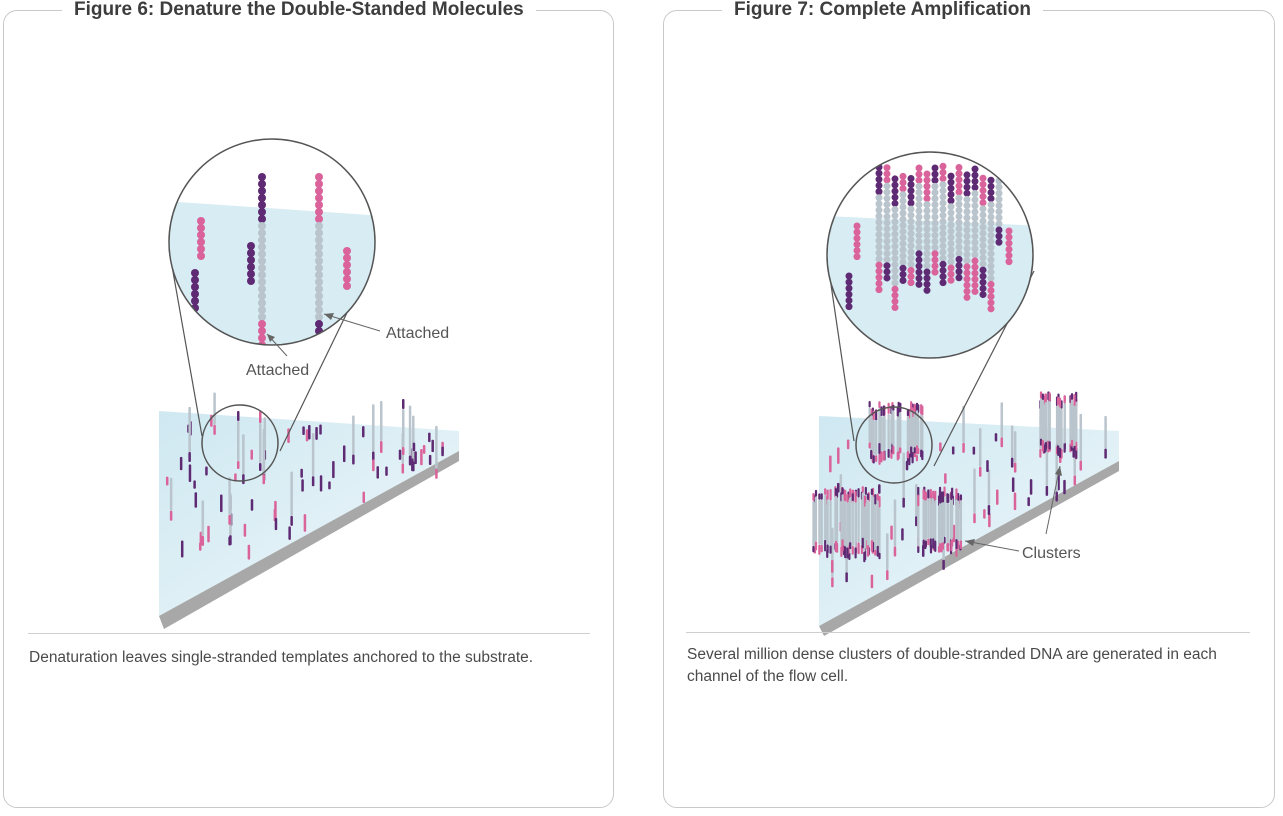  Describe the element at coordinates (272, 242) in the screenshot. I see `magnifier-circle` at that location.